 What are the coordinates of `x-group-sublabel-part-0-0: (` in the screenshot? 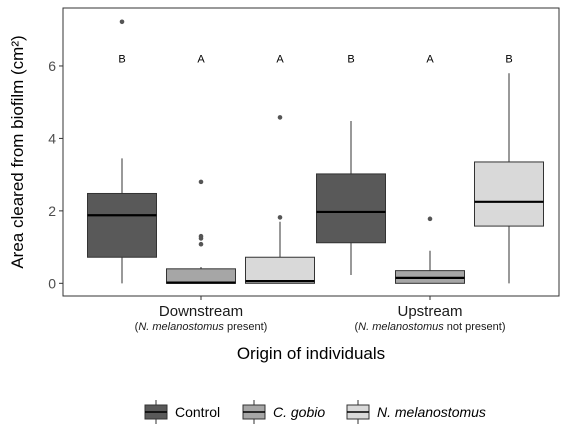 It's located at (137, 327).